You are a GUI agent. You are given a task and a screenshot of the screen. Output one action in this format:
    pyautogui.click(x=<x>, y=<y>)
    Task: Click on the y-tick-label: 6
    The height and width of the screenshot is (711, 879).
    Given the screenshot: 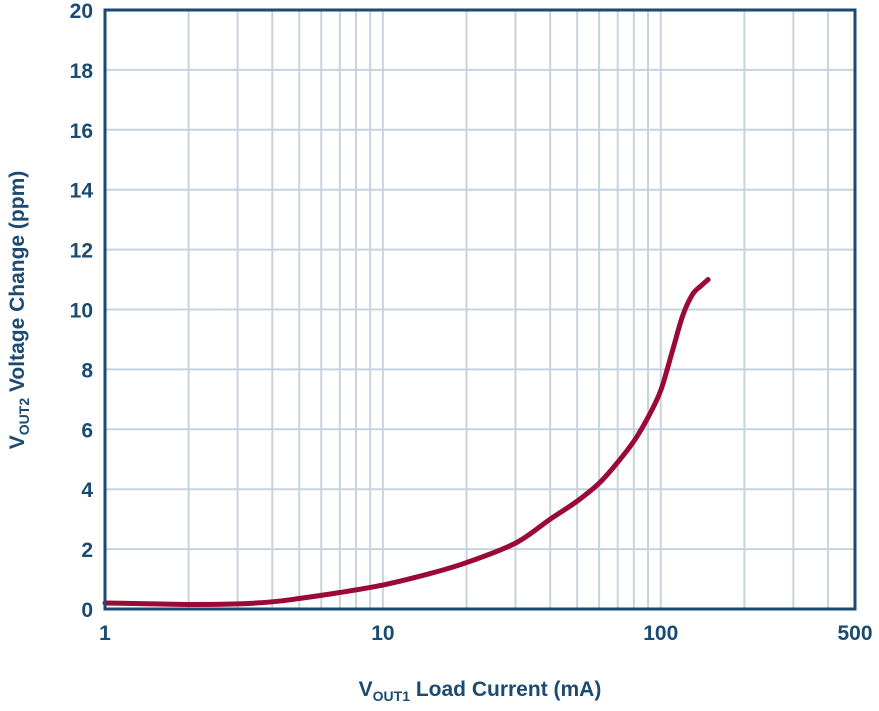 What is the action you would take?
    pyautogui.click(x=87, y=430)
    